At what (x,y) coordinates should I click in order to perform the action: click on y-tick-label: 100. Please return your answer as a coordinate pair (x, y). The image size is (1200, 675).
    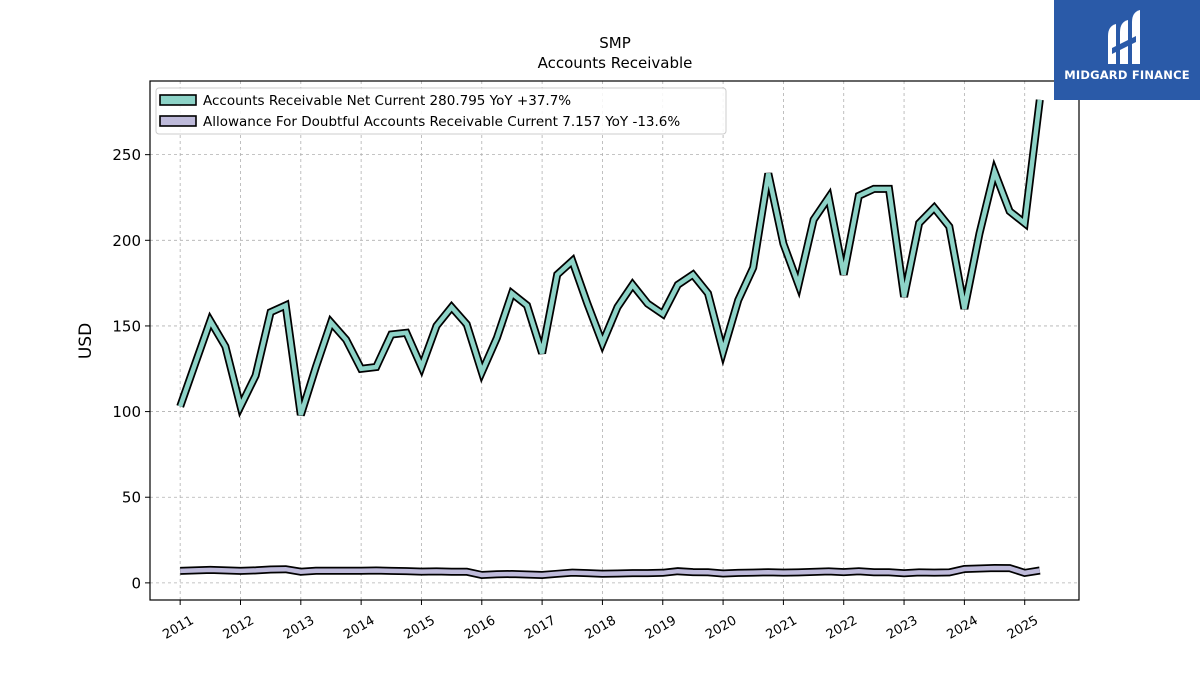
    Looking at the image, I should click on (126, 412).